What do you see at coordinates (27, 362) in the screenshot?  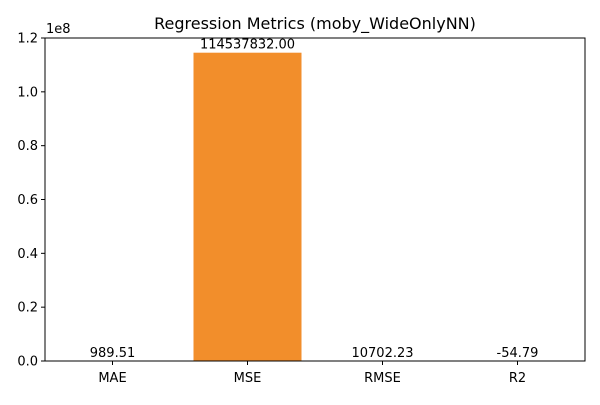 I see `y-tick-label: 0.0` at bounding box center [27, 362].